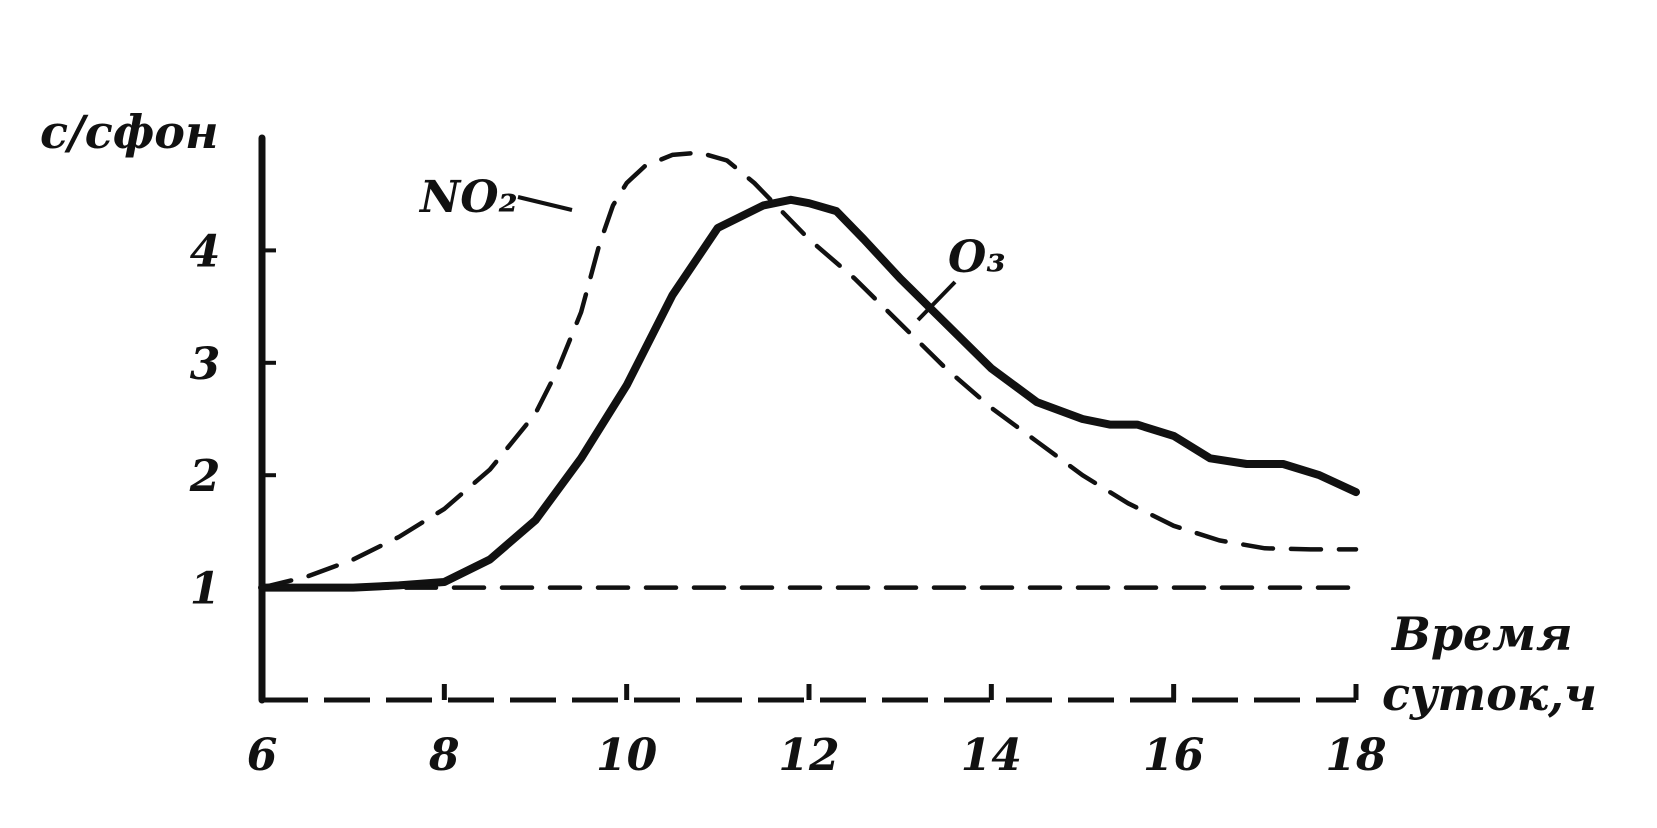 The width and height of the screenshot is (1657, 828). I want to click on x-tick-label: 6, so click(262, 755).